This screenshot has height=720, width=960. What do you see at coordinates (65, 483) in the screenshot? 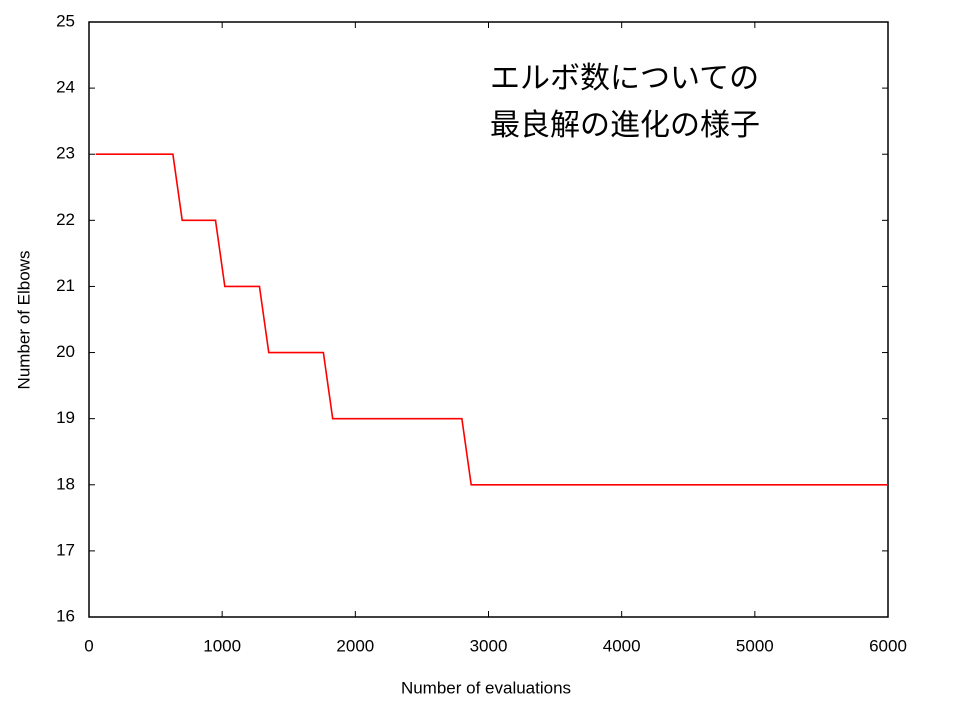
I see `y-tick-label: 18` at bounding box center [65, 483].